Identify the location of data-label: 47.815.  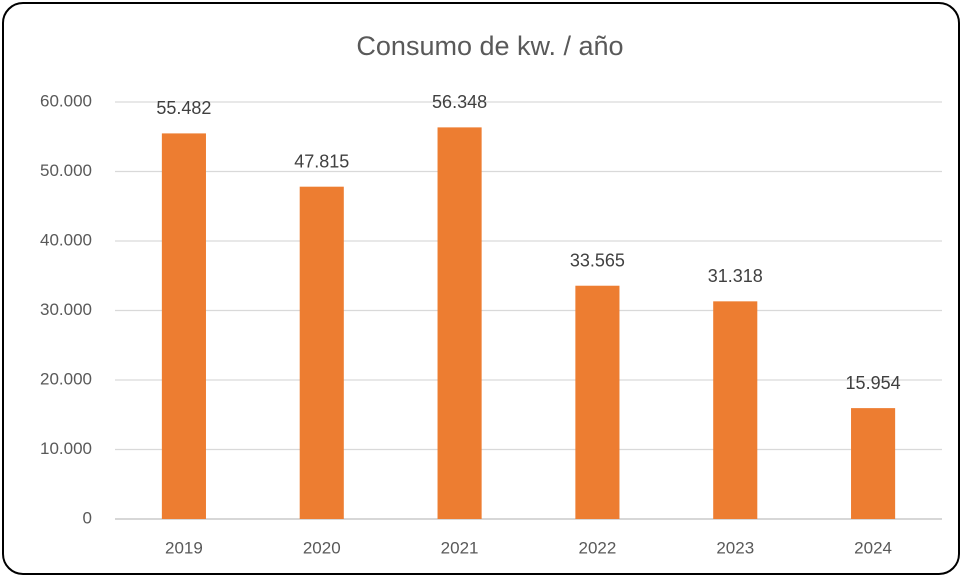
(321, 161).